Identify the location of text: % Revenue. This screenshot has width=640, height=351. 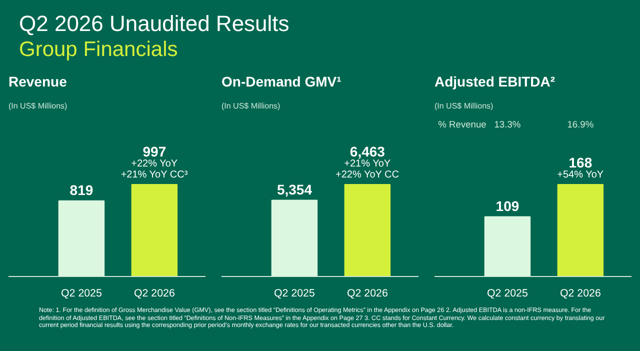
(462, 125).